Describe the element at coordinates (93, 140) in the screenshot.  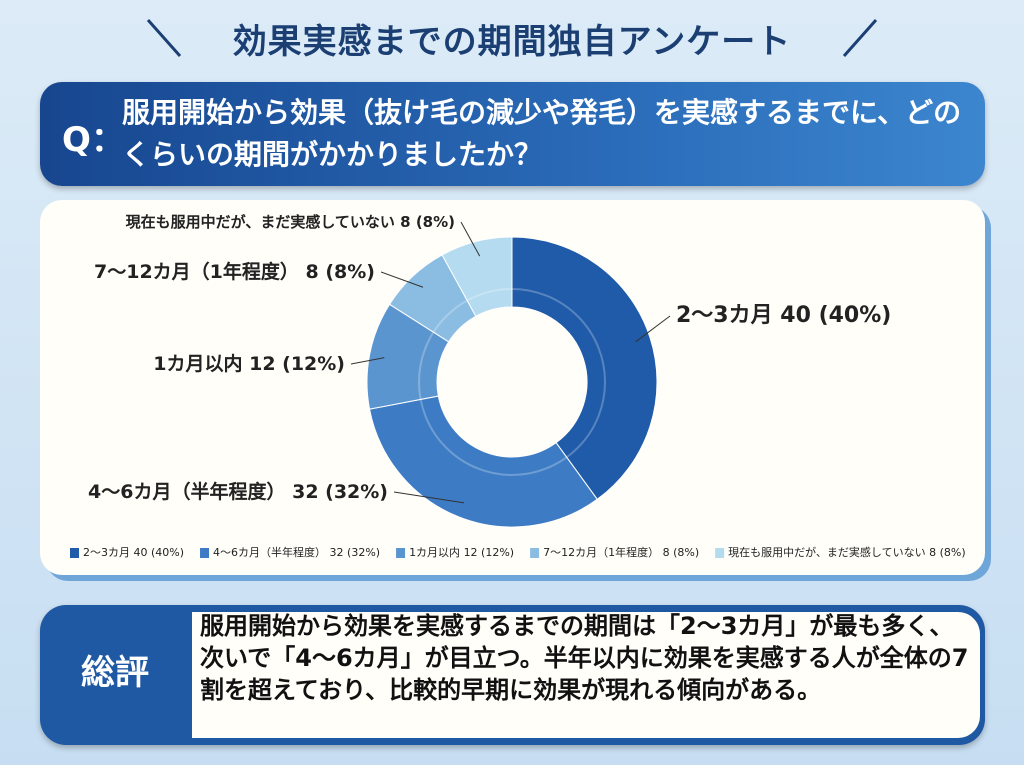
I see `question-label: Q：` at that location.